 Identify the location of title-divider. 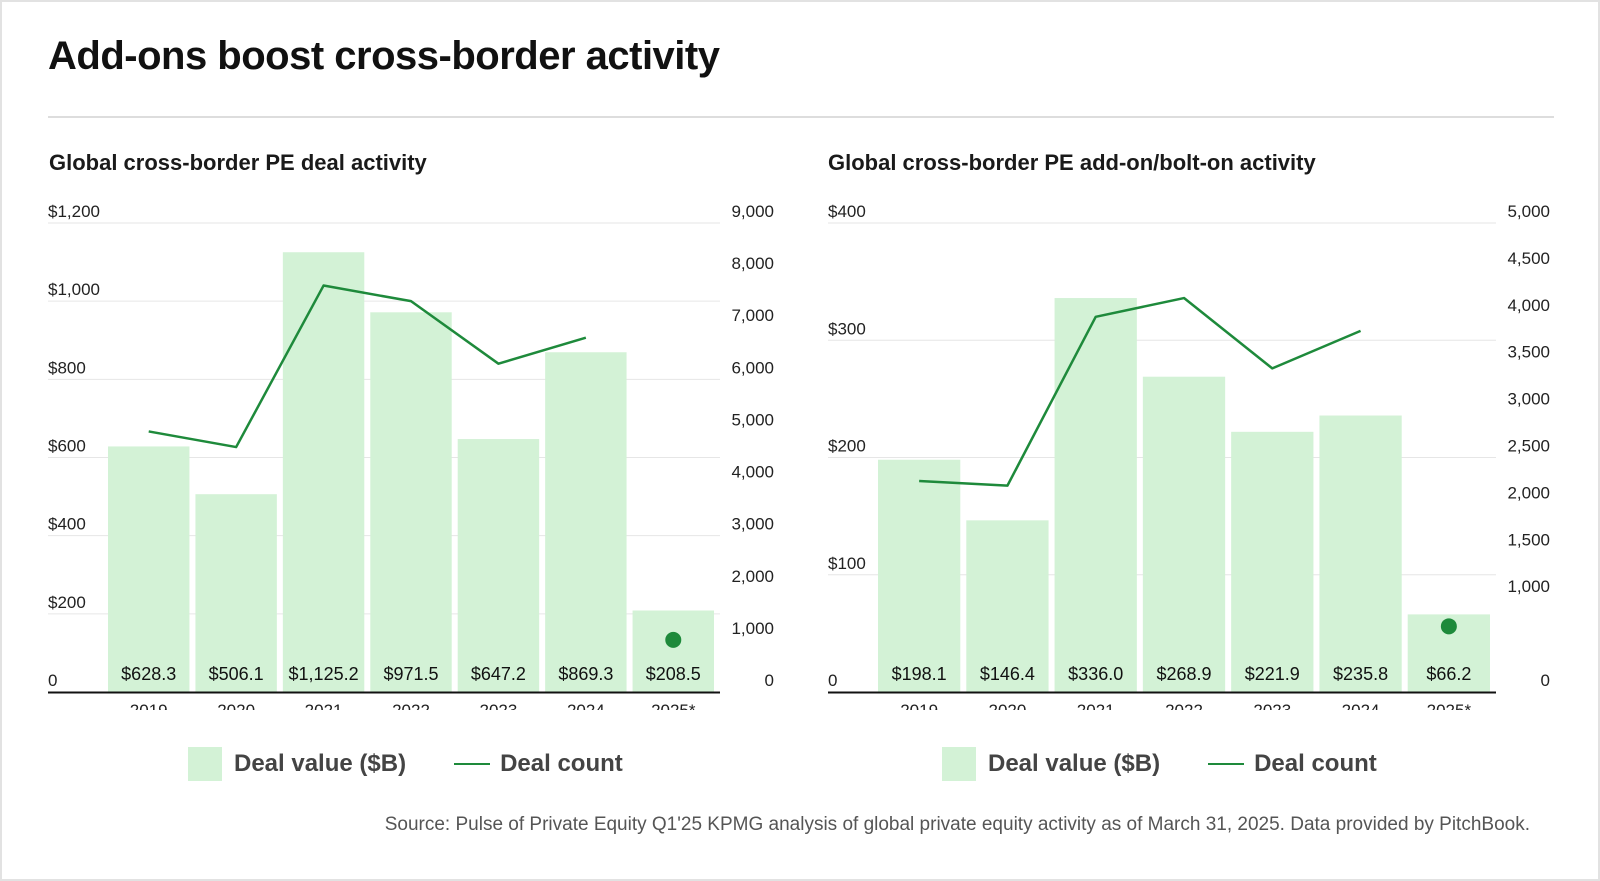
(801, 117).